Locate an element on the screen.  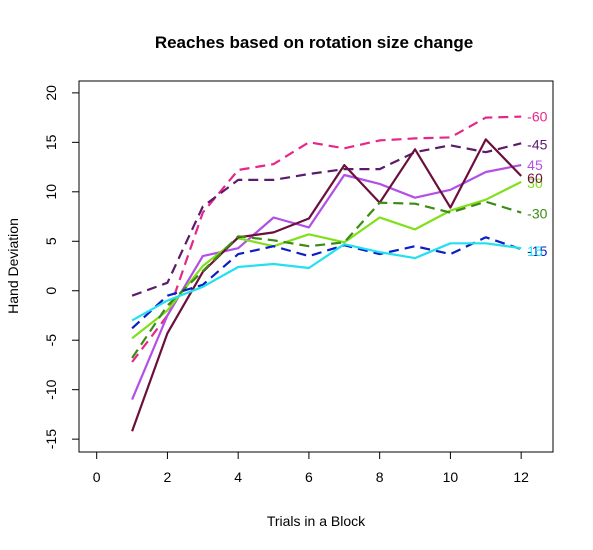
series-label: 30 is located at coordinates (535, 183).